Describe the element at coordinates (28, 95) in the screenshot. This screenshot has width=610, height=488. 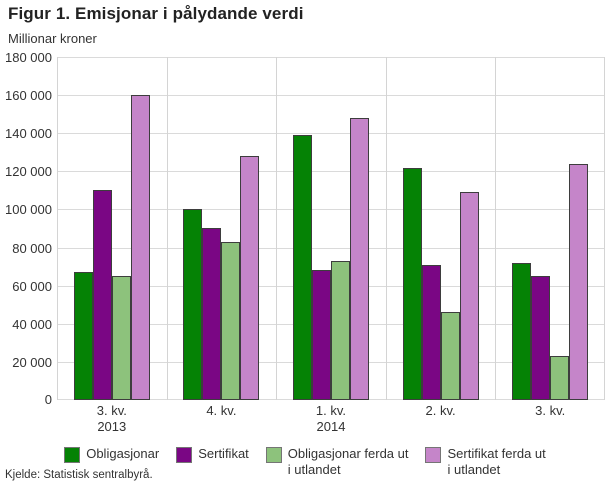
I see `y-tick-label: 160 000` at that location.